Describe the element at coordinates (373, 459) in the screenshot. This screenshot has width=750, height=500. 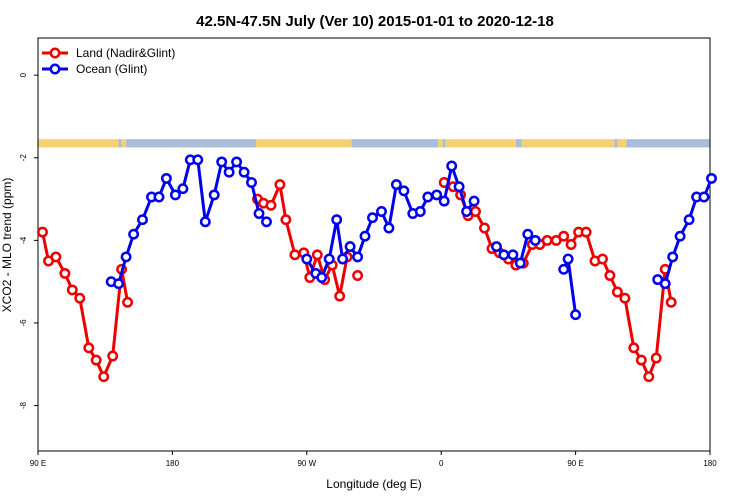
I see `x-axis: 90 E 180 90 W 0 90 E 180` at that location.